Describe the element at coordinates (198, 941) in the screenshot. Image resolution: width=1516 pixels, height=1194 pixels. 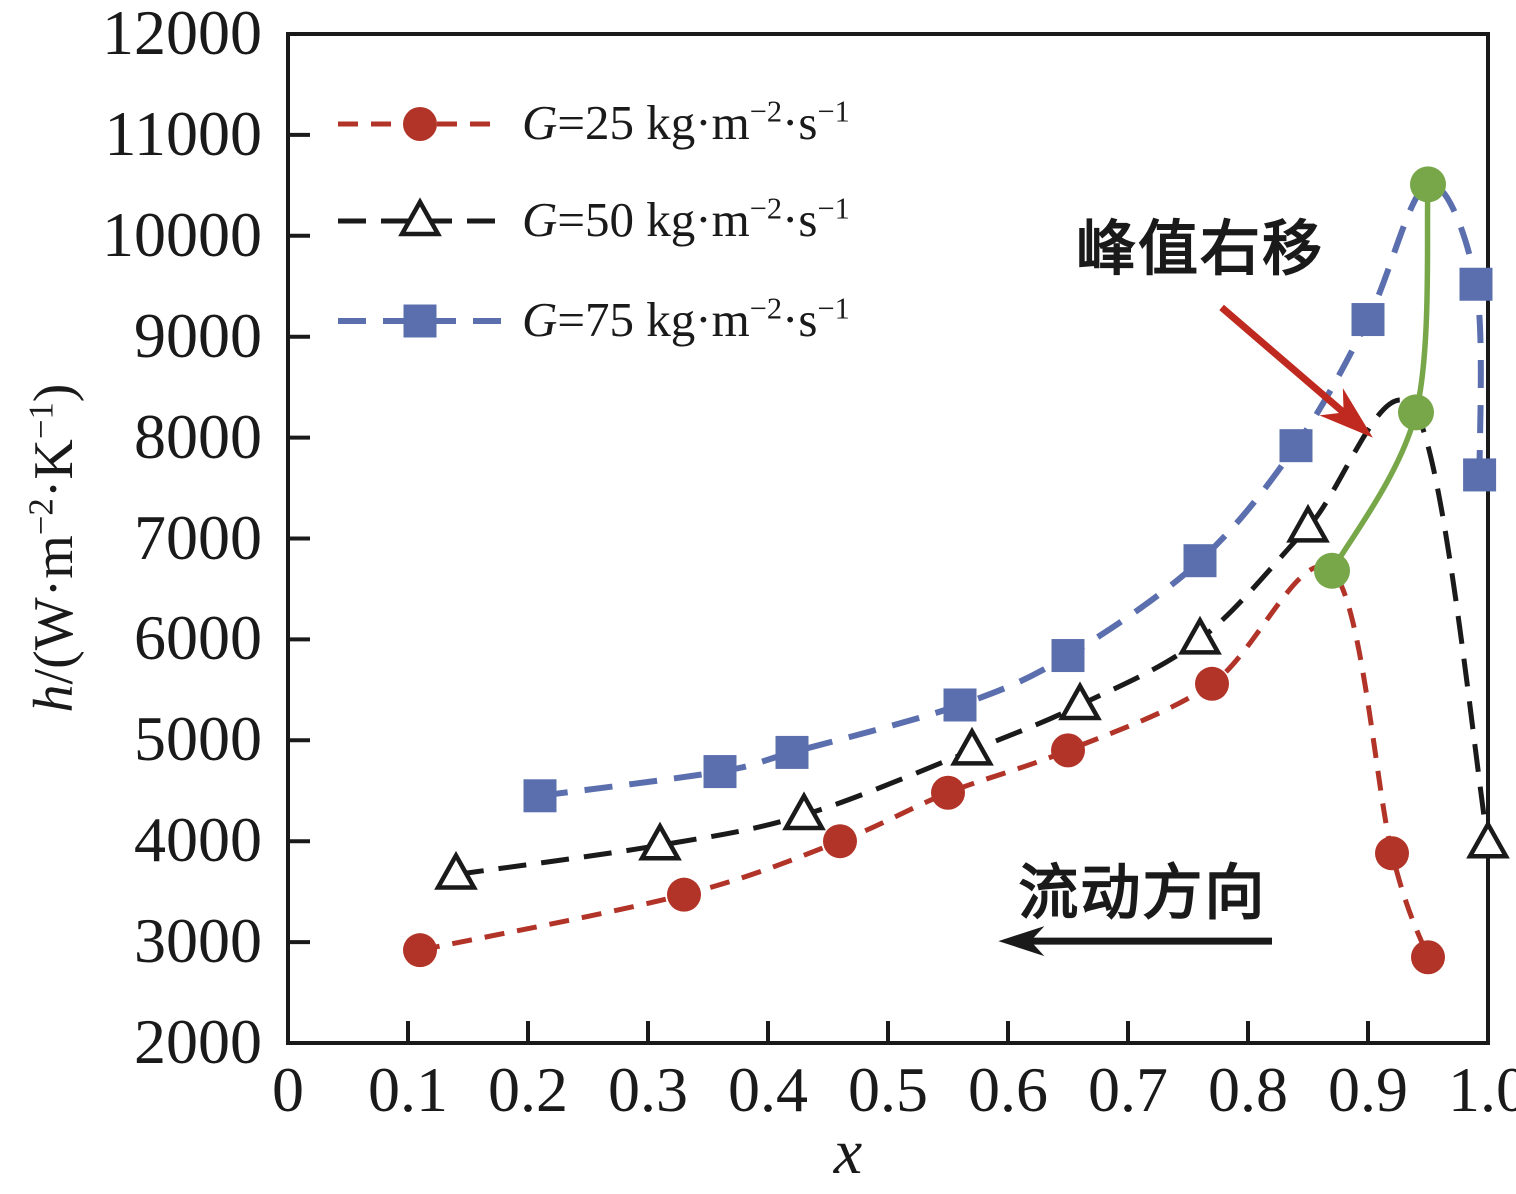
I see `y-tick-label: 3000` at that location.